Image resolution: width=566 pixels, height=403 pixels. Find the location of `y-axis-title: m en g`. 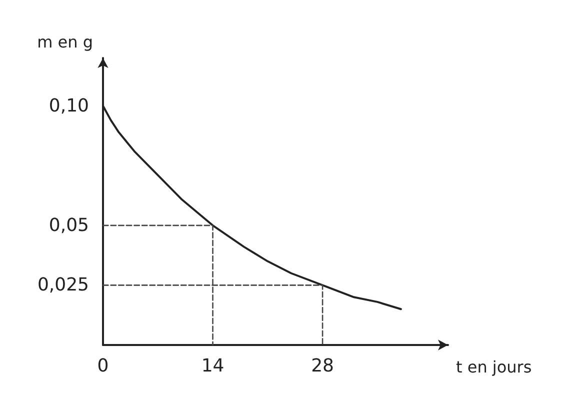

y-axis-title: m en g is located at coordinates (65, 42).